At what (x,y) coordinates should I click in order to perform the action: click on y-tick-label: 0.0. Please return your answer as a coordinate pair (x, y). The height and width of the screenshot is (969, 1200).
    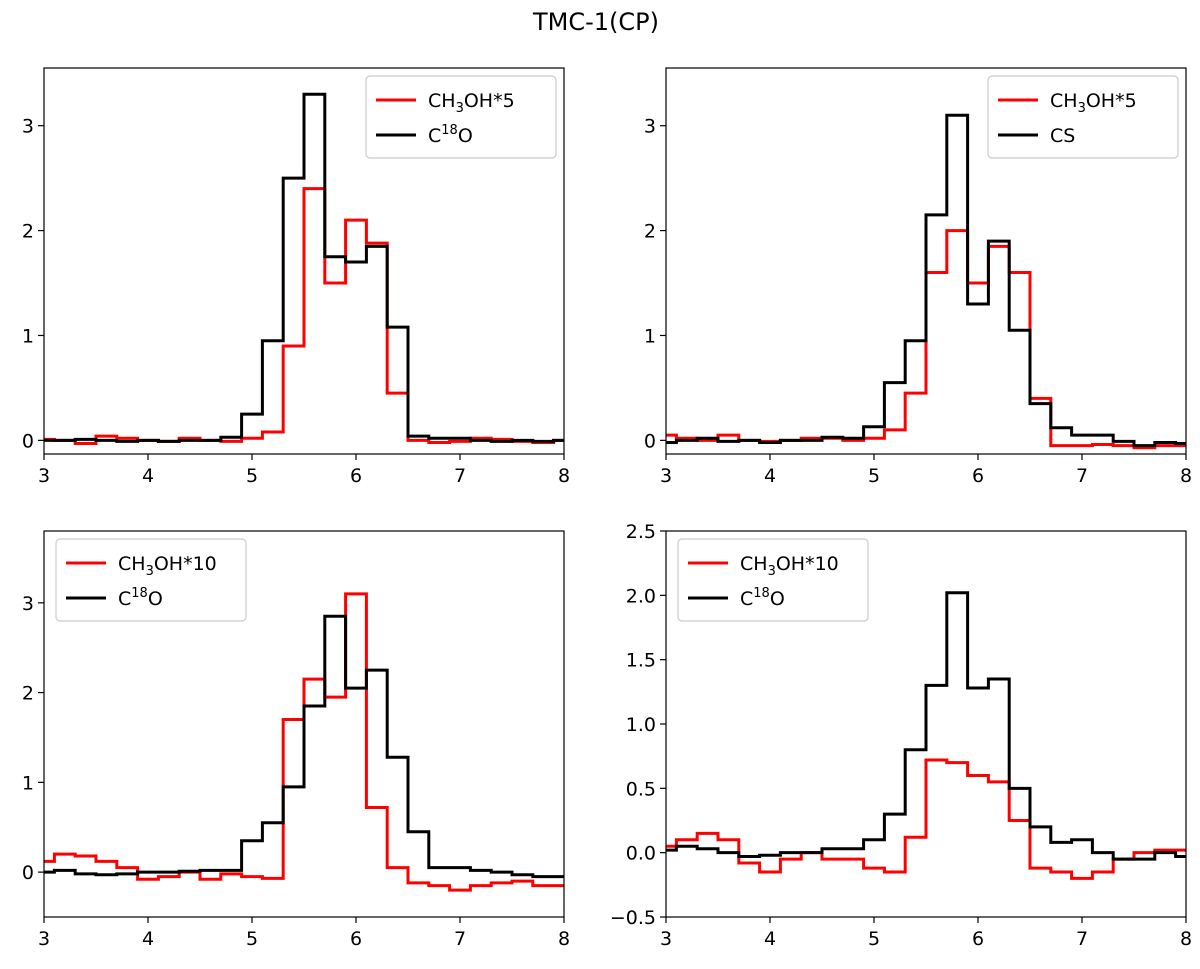
    Looking at the image, I should click on (641, 854).